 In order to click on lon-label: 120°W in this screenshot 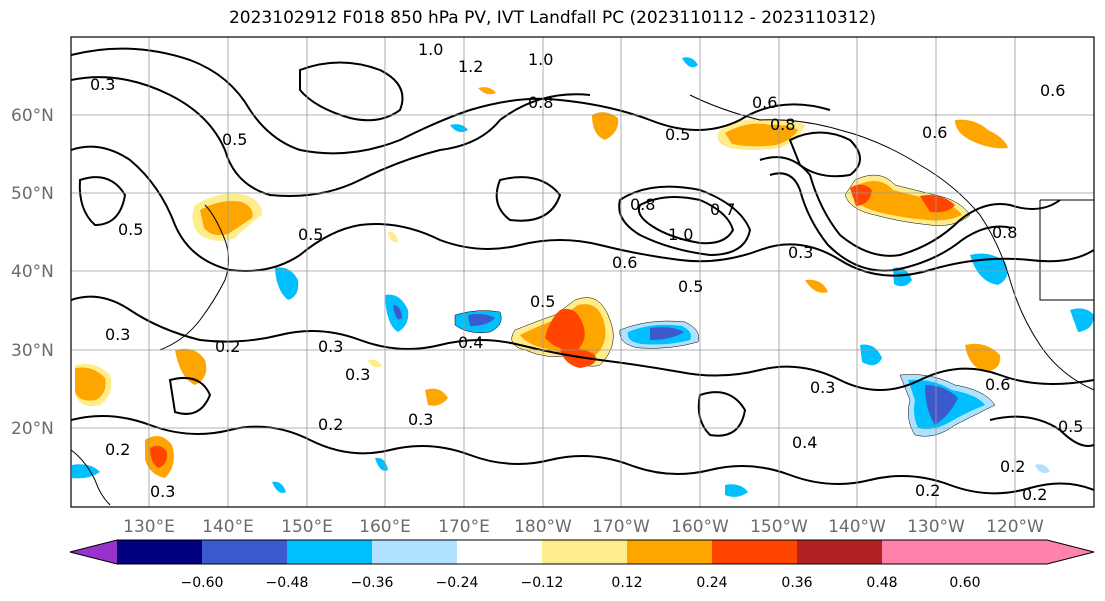, I will do `click(1015, 527)`.